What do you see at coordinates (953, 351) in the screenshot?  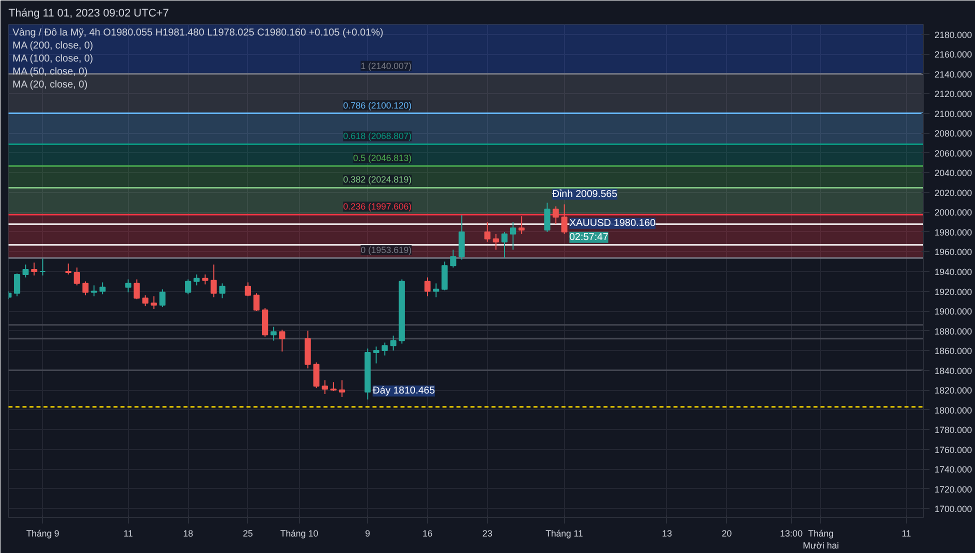 I see `y-tick-label: 1860.000` at bounding box center [953, 351].